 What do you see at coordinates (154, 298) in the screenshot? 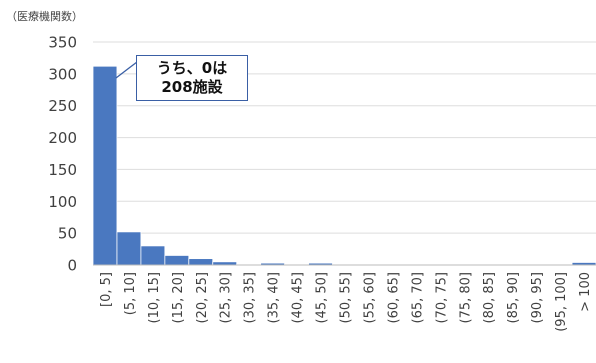
I see `x-tick-label: (10, 15]` at bounding box center [154, 298].